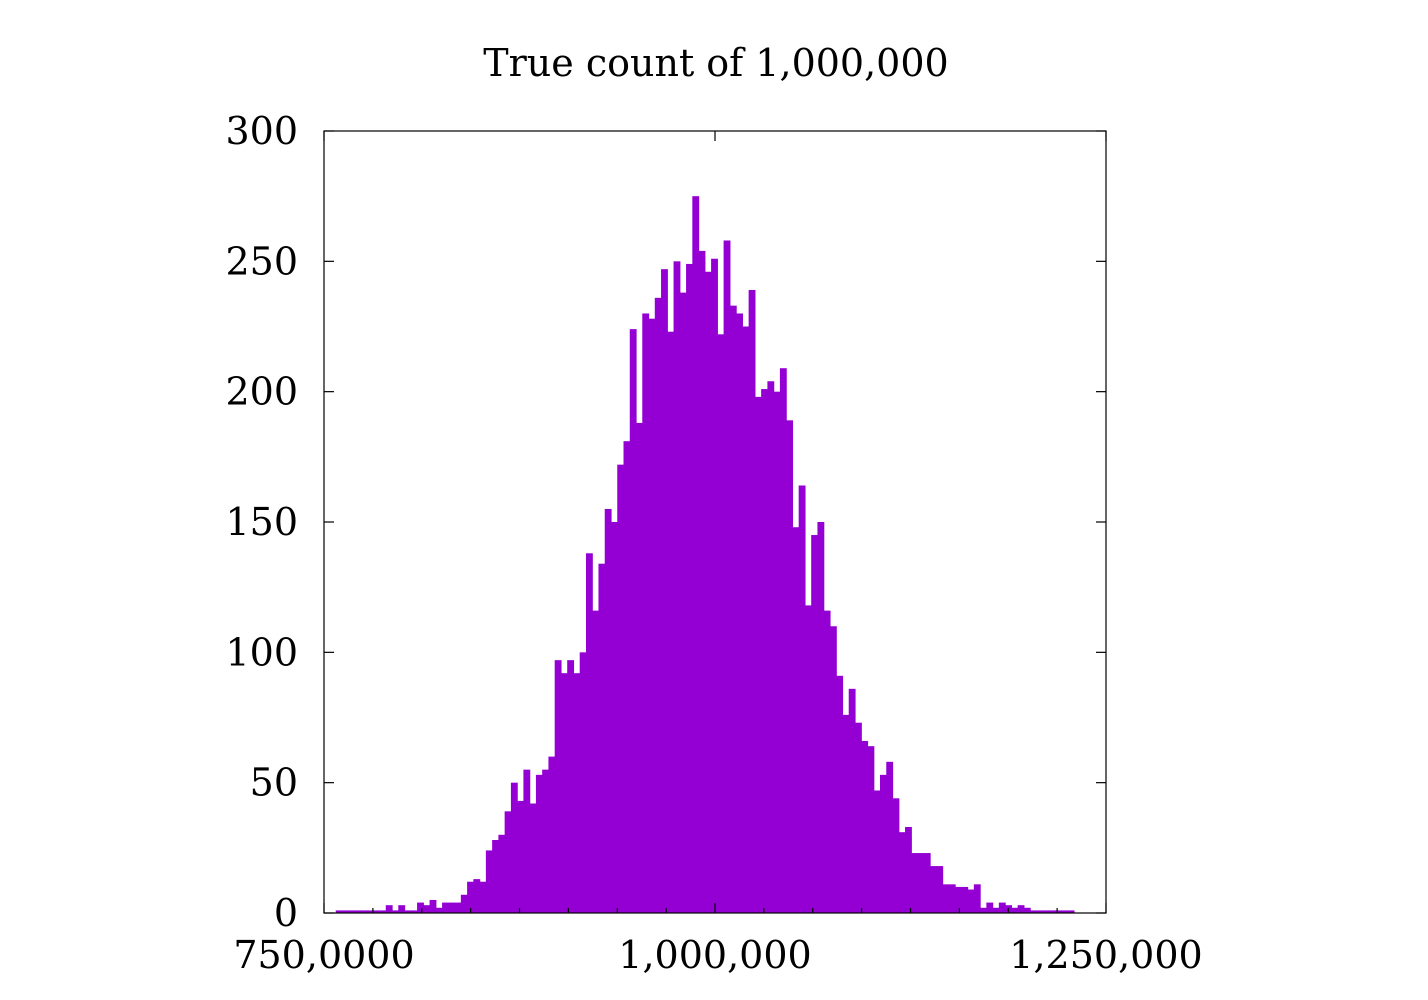 The height and width of the screenshot is (1000, 1428). What do you see at coordinates (261, 392) in the screenshot?
I see `y-tick-label-4: 200` at bounding box center [261, 392].